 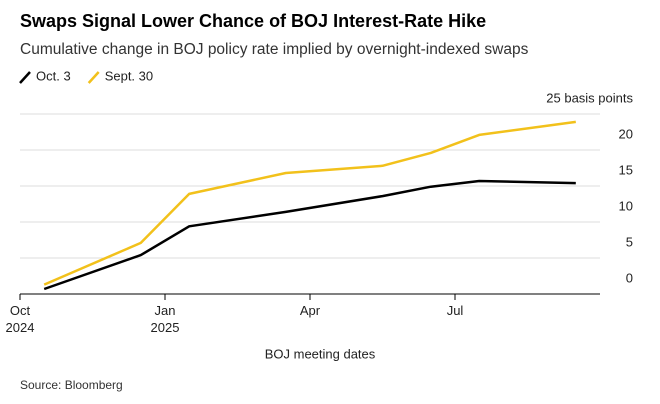 I want to click on y-tick-label: 25 basis points, so click(x=589, y=97).